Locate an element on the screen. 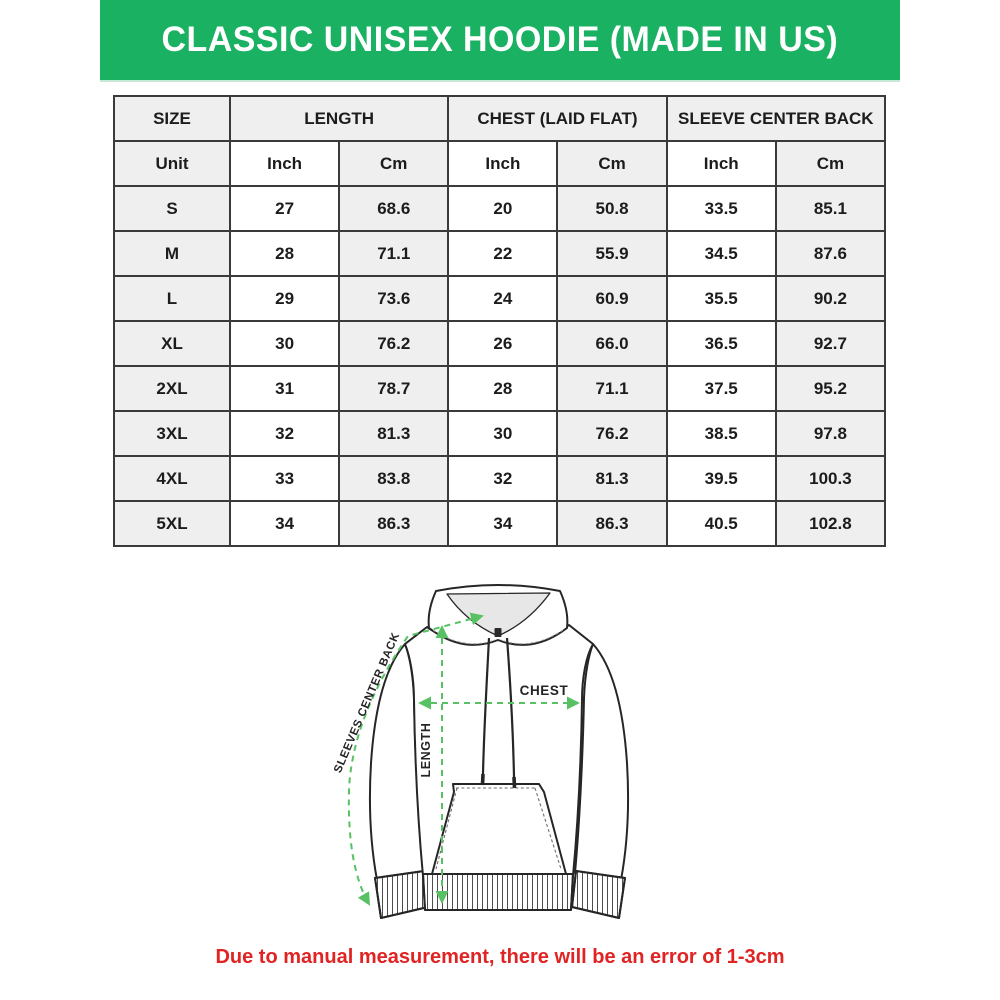 This screenshot has height=1000, width=1000. value-cell: 92.7 is located at coordinates (830, 343).